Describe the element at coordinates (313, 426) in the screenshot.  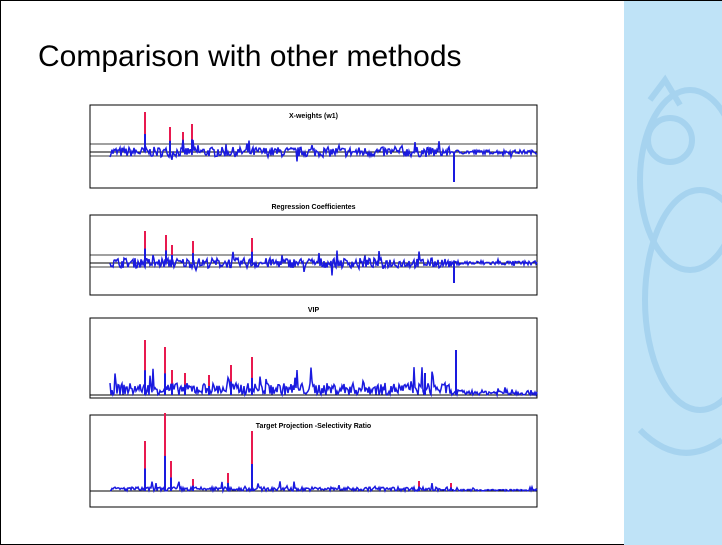
I see `panel-title: Target Projection -Selectivity Ratio` at that location.